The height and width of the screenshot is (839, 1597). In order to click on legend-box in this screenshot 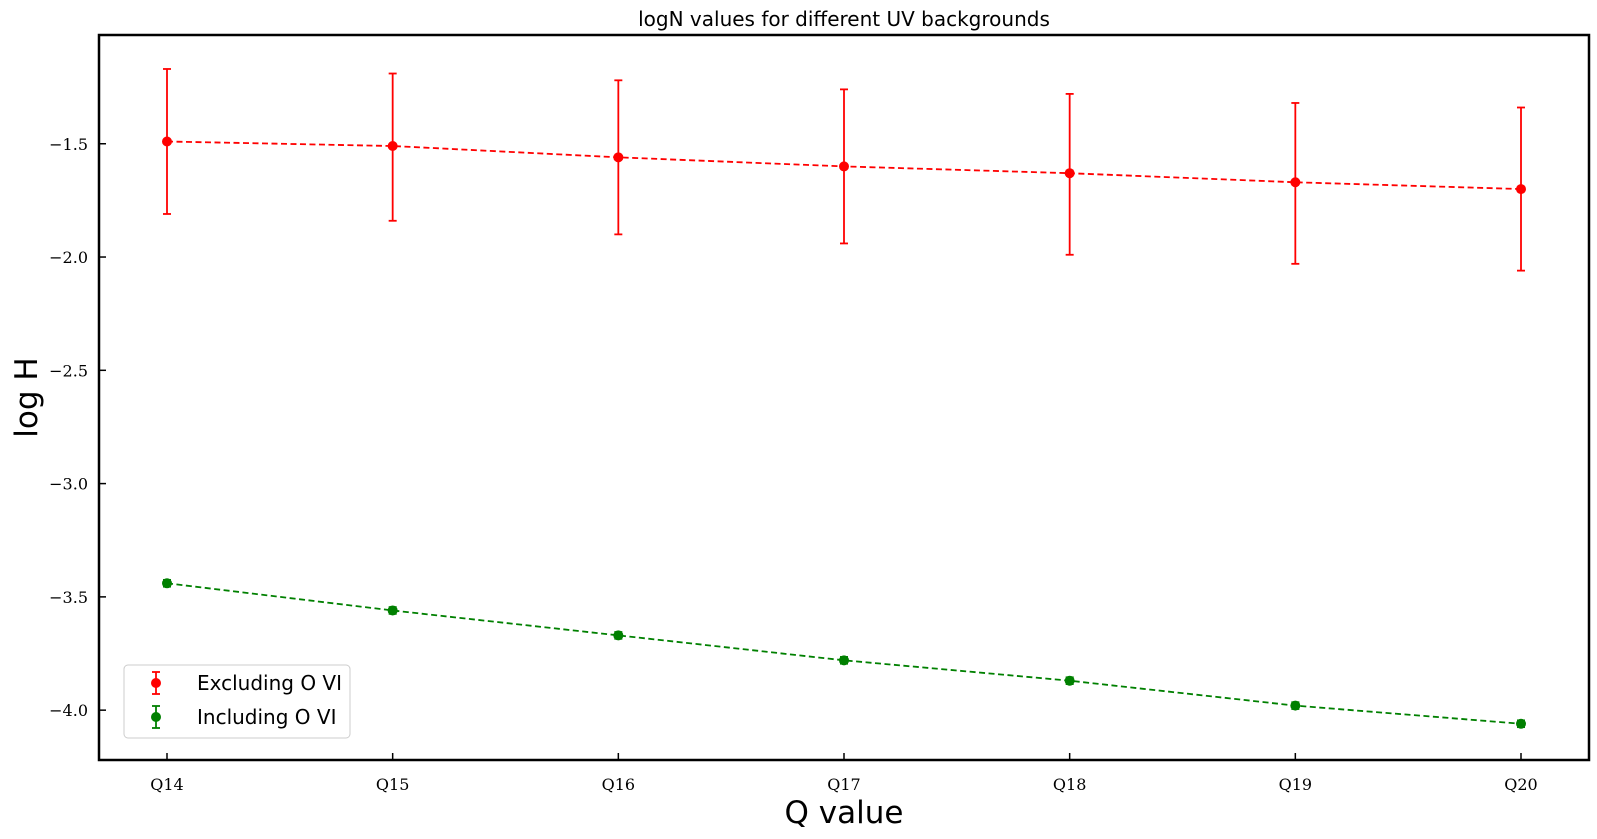, I will do `click(237, 701)`.